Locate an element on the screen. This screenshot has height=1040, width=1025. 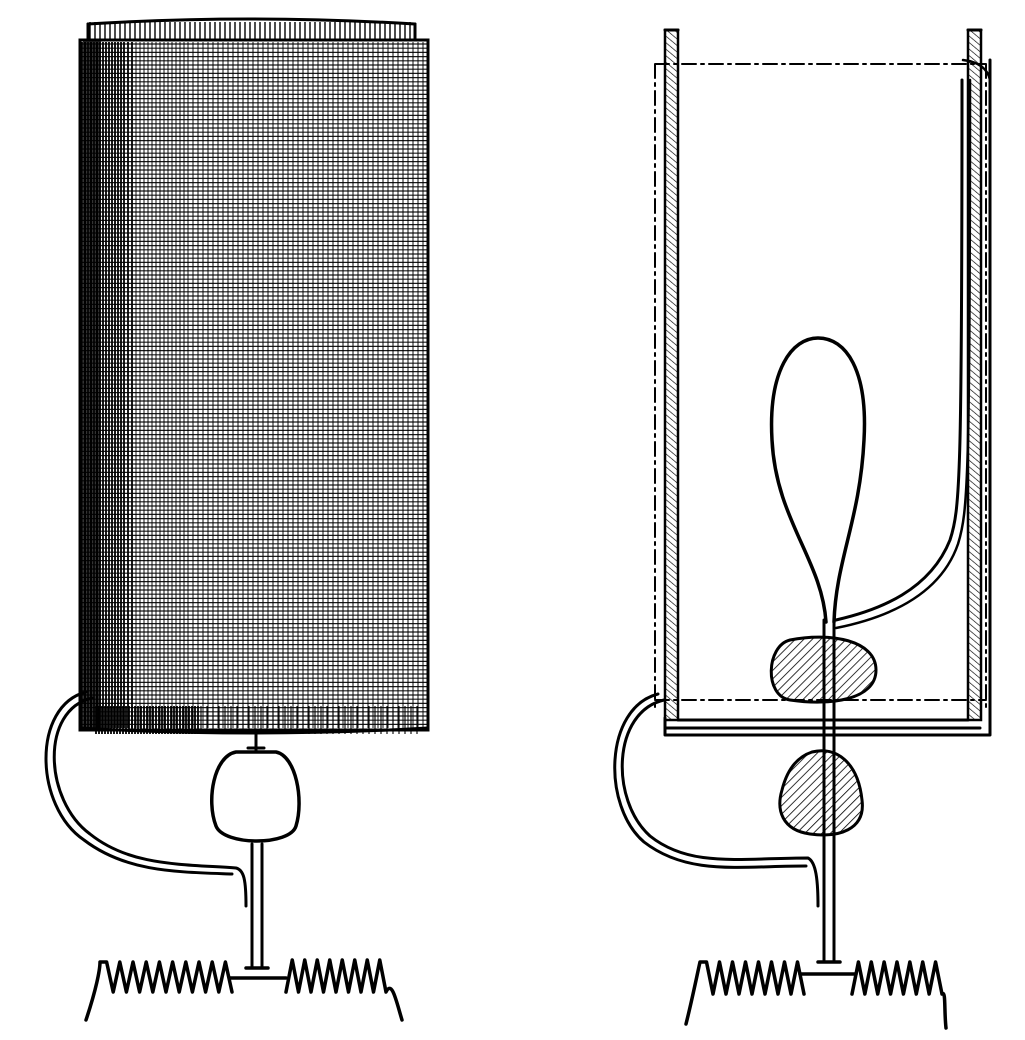
outer-lead-wire is located at coordinates (720, 803).